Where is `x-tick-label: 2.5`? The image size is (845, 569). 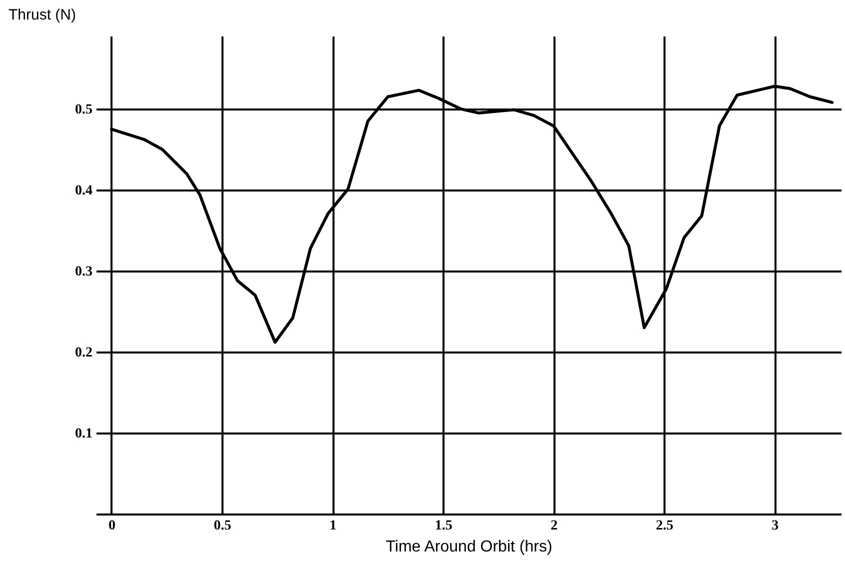 x-tick-label: 2.5 is located at coordinates (665, 526).